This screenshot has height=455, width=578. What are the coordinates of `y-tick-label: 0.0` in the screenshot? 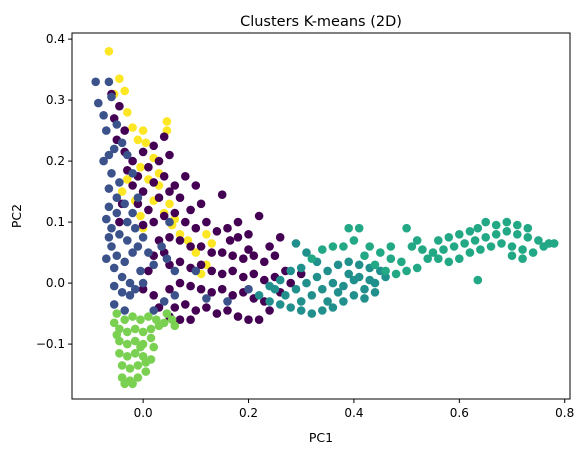 It's located at (55, 283).